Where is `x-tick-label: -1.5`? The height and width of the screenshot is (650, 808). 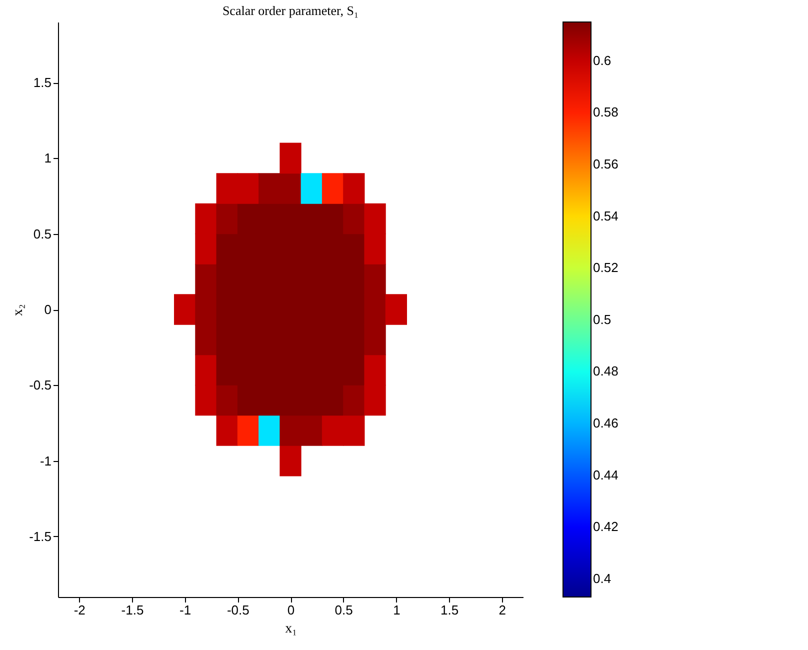 x-tick-label: -1.5 is located at coordinates (132, 610).